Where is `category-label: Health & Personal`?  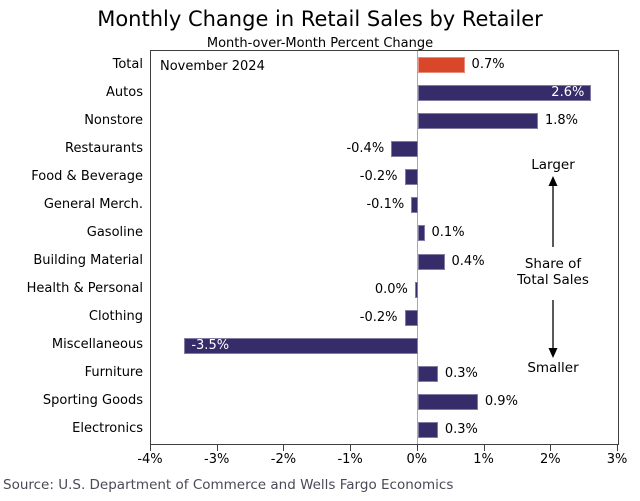
category-label: Health & Personal is located at coordinates (84, 289).